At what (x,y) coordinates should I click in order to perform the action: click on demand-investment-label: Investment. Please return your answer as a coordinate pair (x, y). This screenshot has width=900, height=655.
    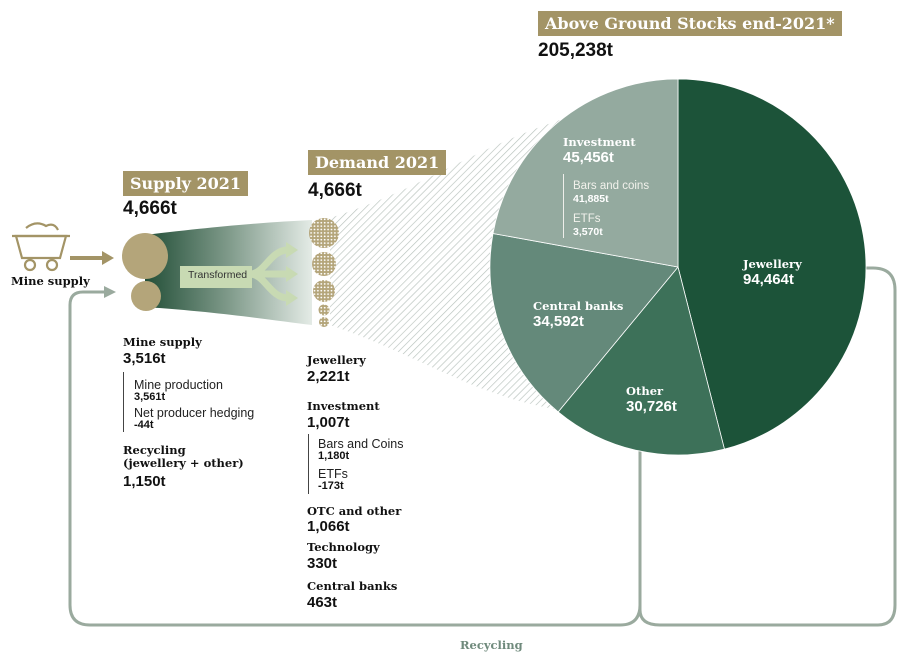
    Looking at the image, I should click on (343, 406).